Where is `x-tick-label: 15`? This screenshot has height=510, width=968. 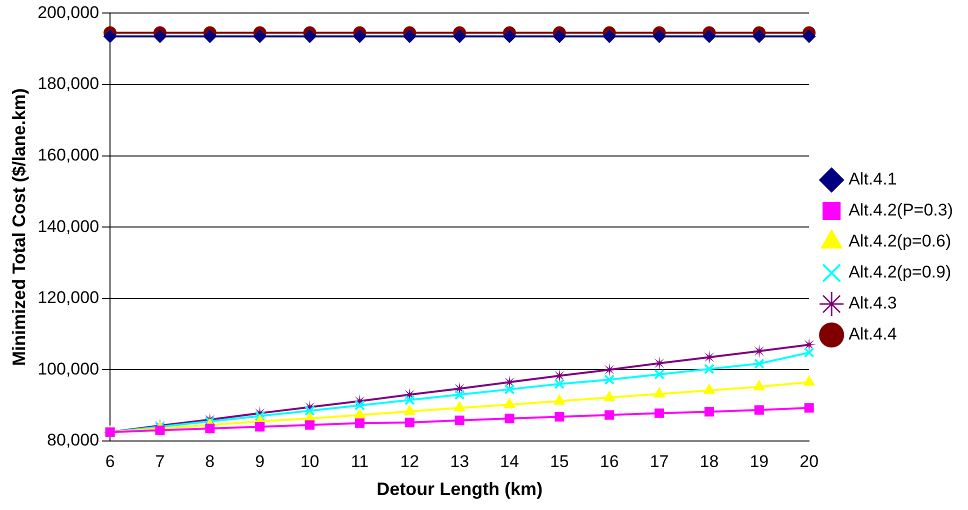 x-tick-label: 15 is located at coordinates (559, 461).